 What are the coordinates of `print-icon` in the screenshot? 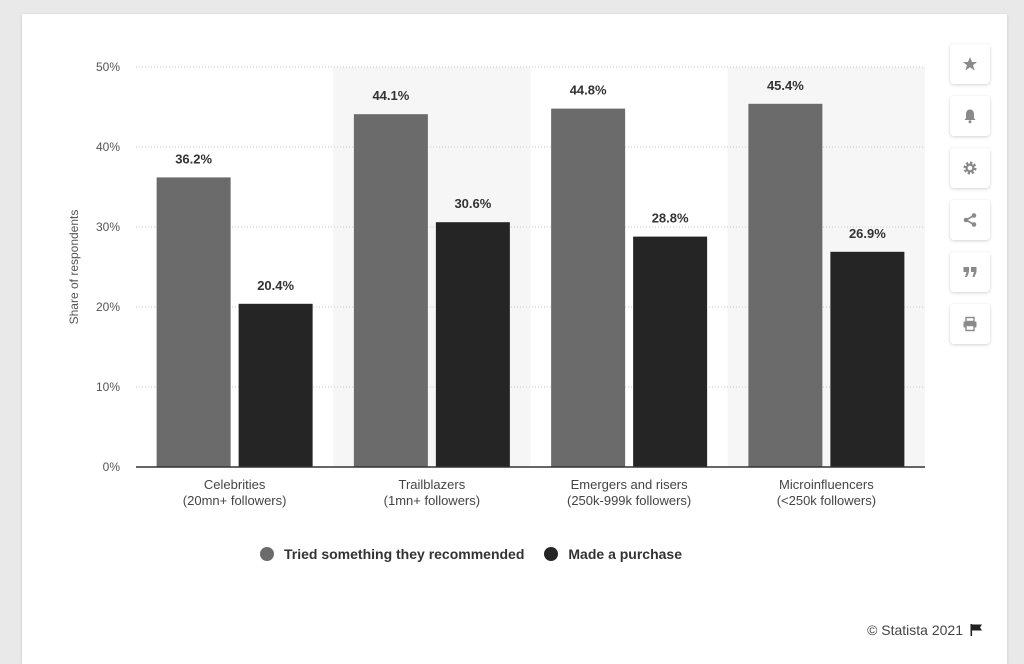 It's located at (970, 324).